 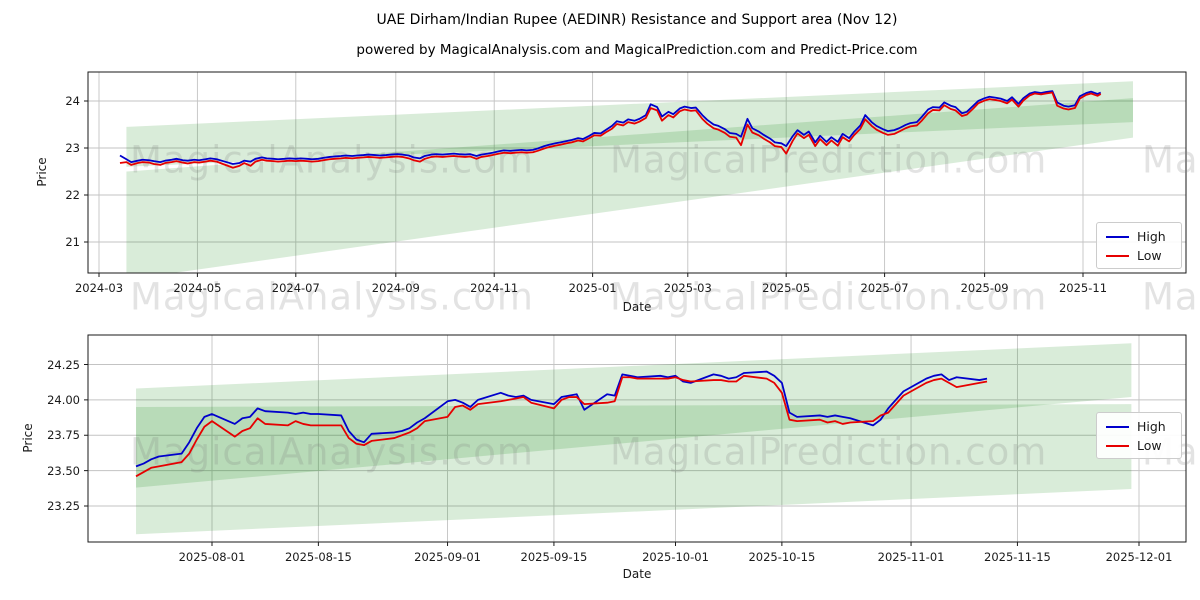 What do you see at coordinates (675, 557) in the screenshot?
I see `x-tick-label: 2025-10-01` at bounding box center [675, 557].